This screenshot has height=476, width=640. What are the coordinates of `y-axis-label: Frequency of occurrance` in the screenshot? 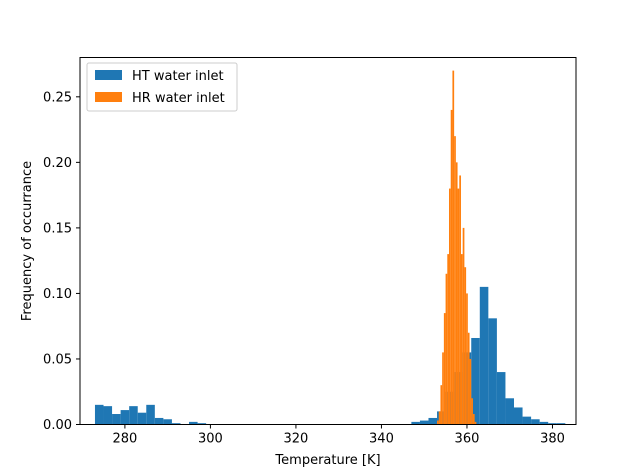 It's located at (27, 241).